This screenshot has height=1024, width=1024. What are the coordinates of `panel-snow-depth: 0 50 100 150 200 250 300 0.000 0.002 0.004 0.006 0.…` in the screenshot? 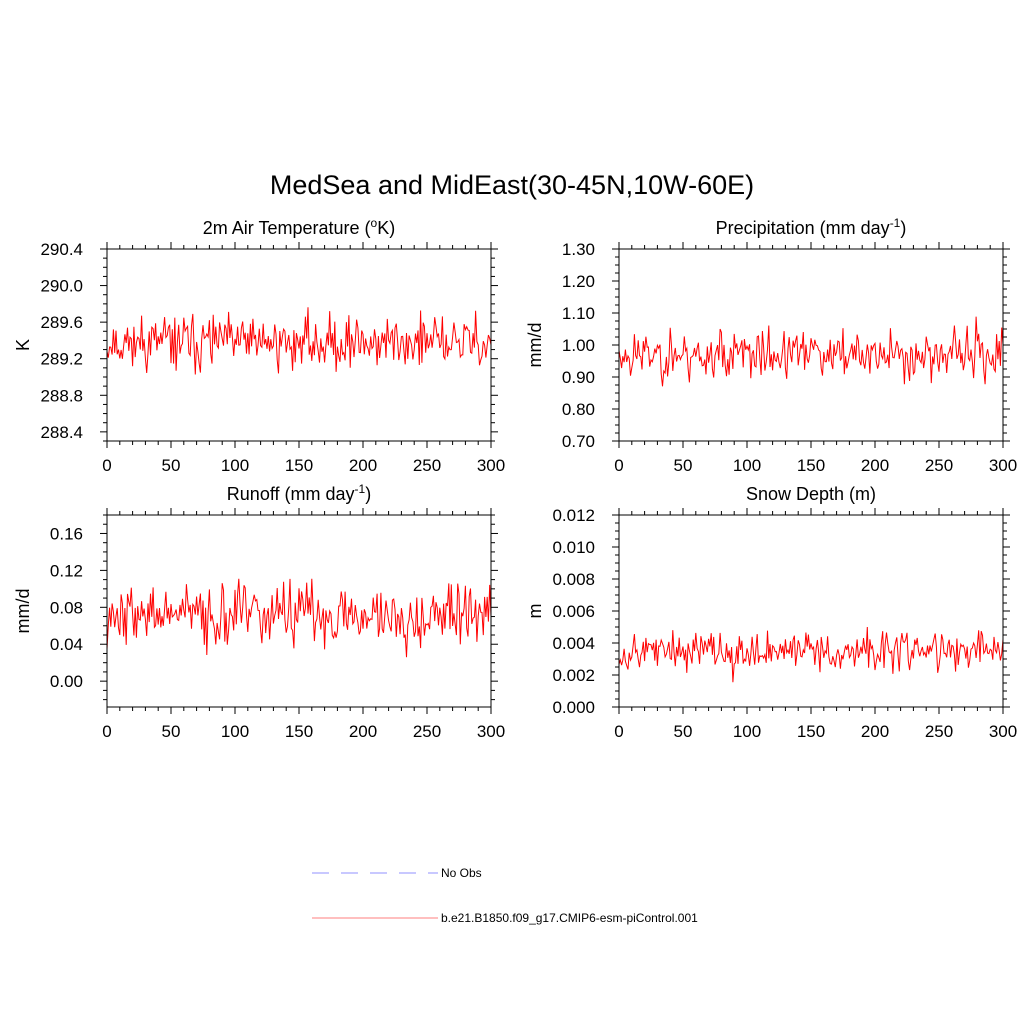 It's located at (771, 612).